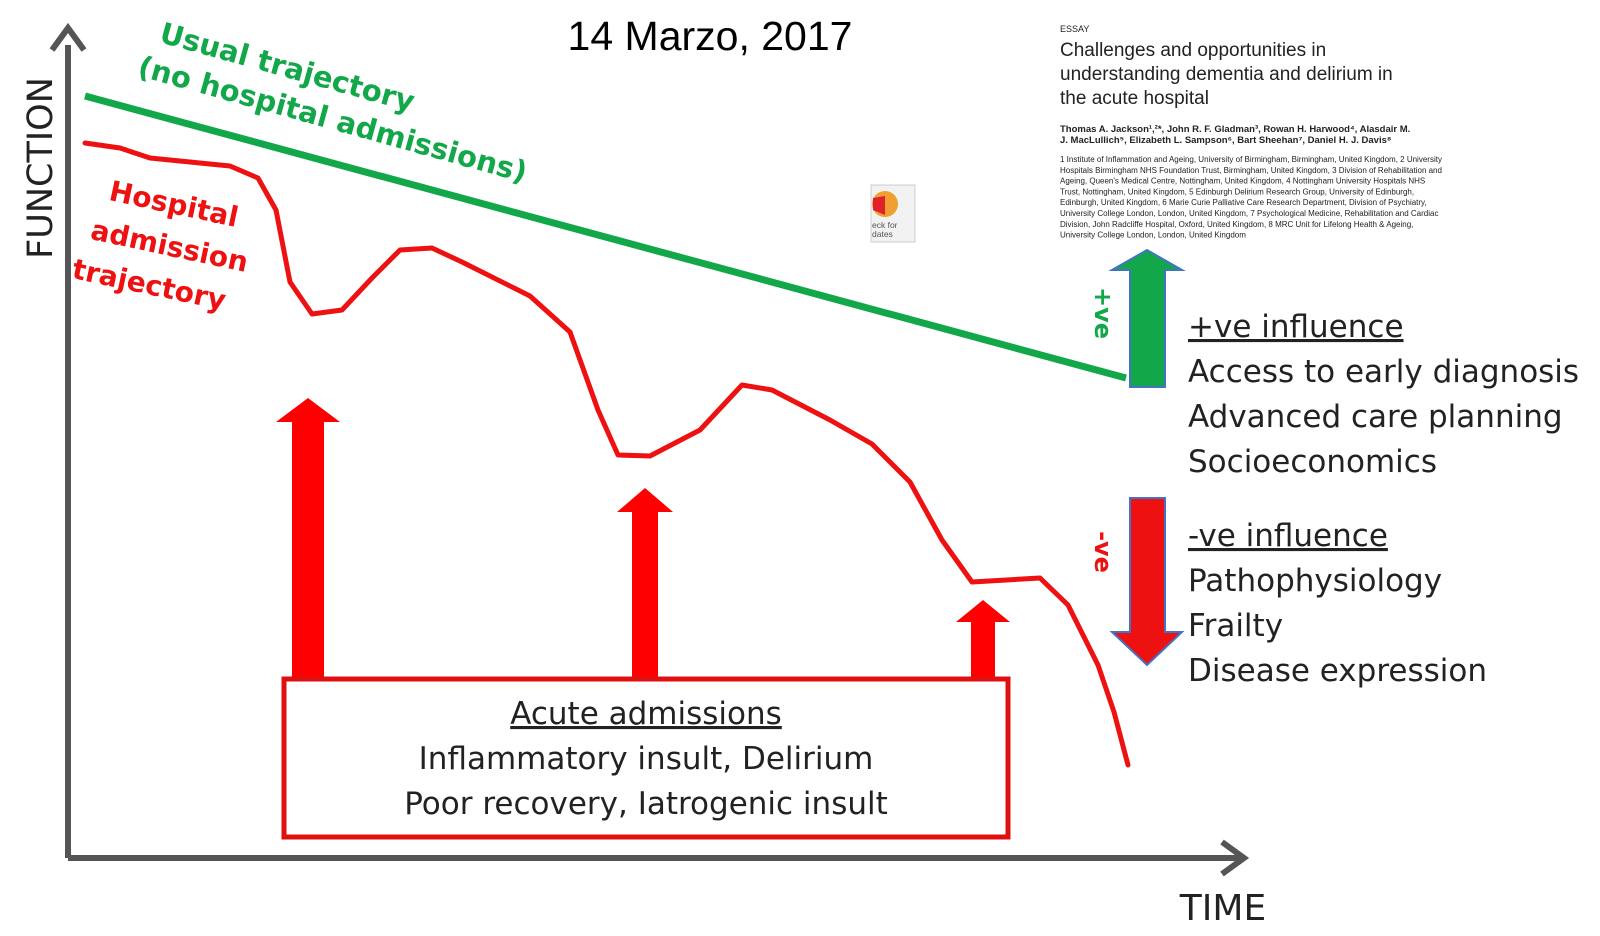 The height and width of the screenshot is (936, 1600). I want to click on paper-title-line: Challenges and opportunities in, so click(1193, 50).